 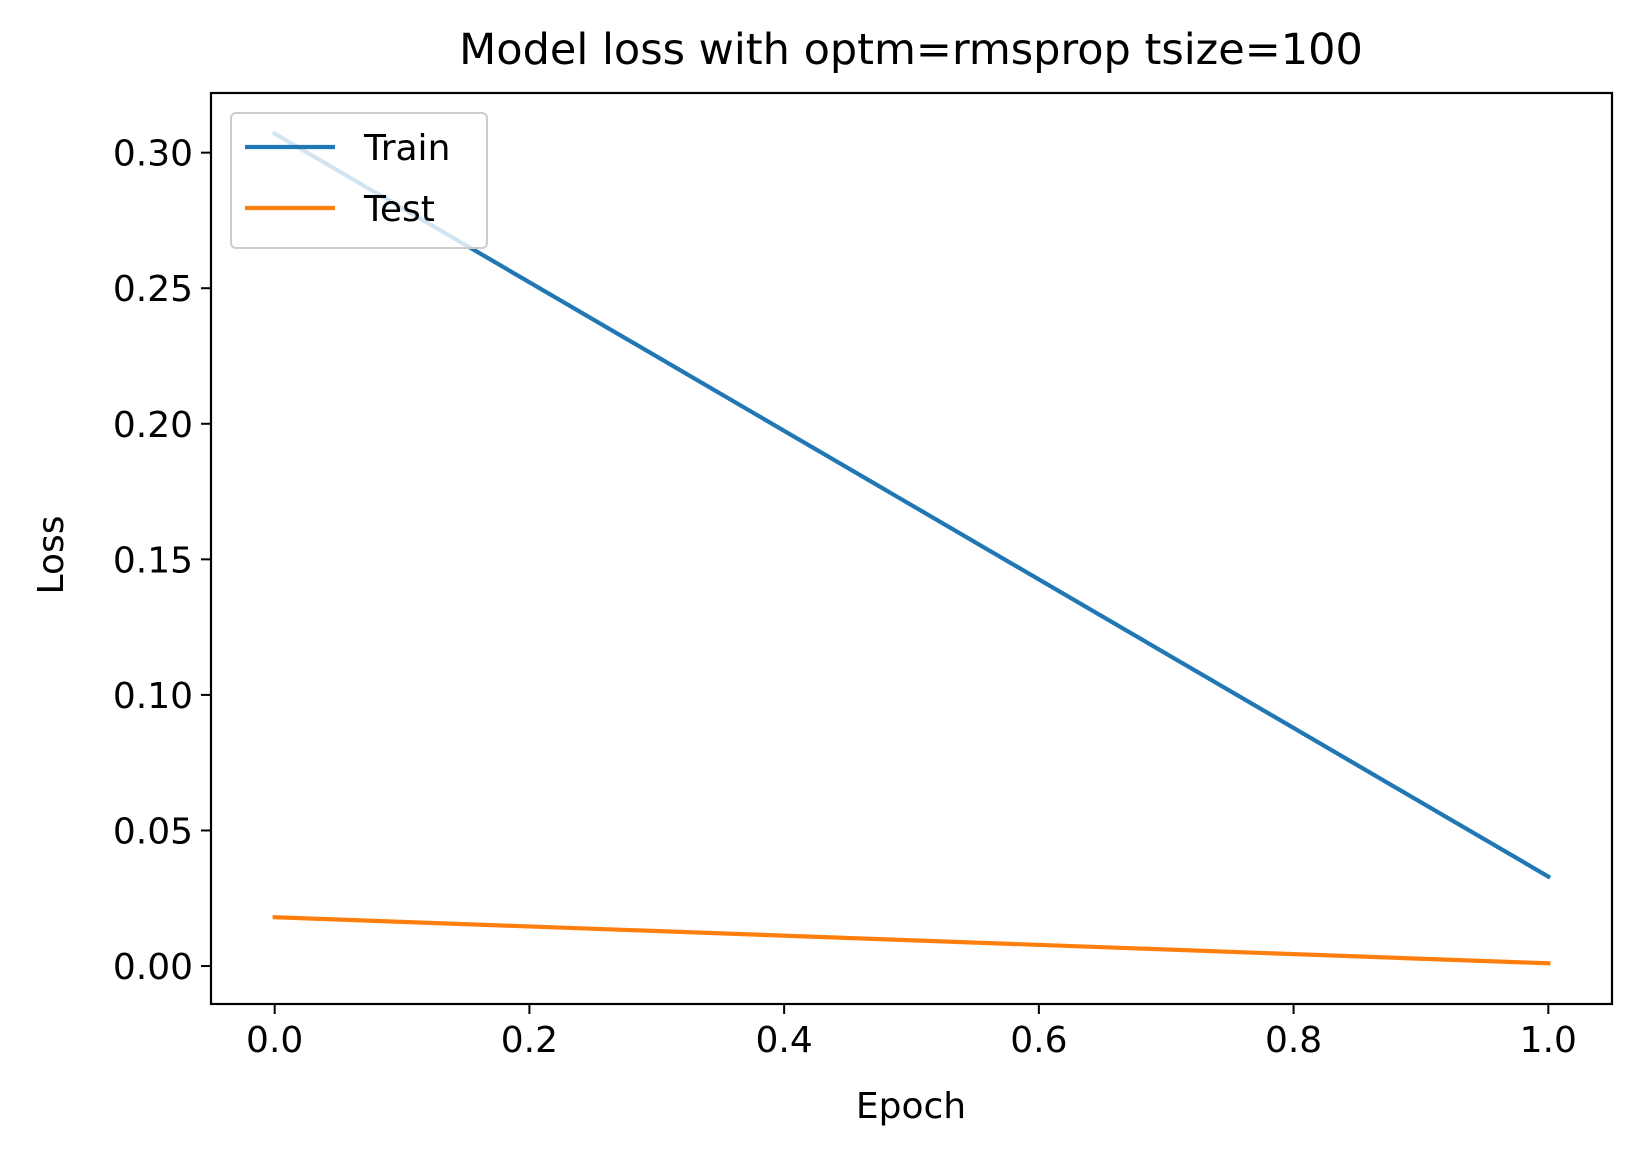 What do you see at coordinates (51, 555) in the screenshot?
I see `y-axis-label: Loss` at bounding box center [51, 555].